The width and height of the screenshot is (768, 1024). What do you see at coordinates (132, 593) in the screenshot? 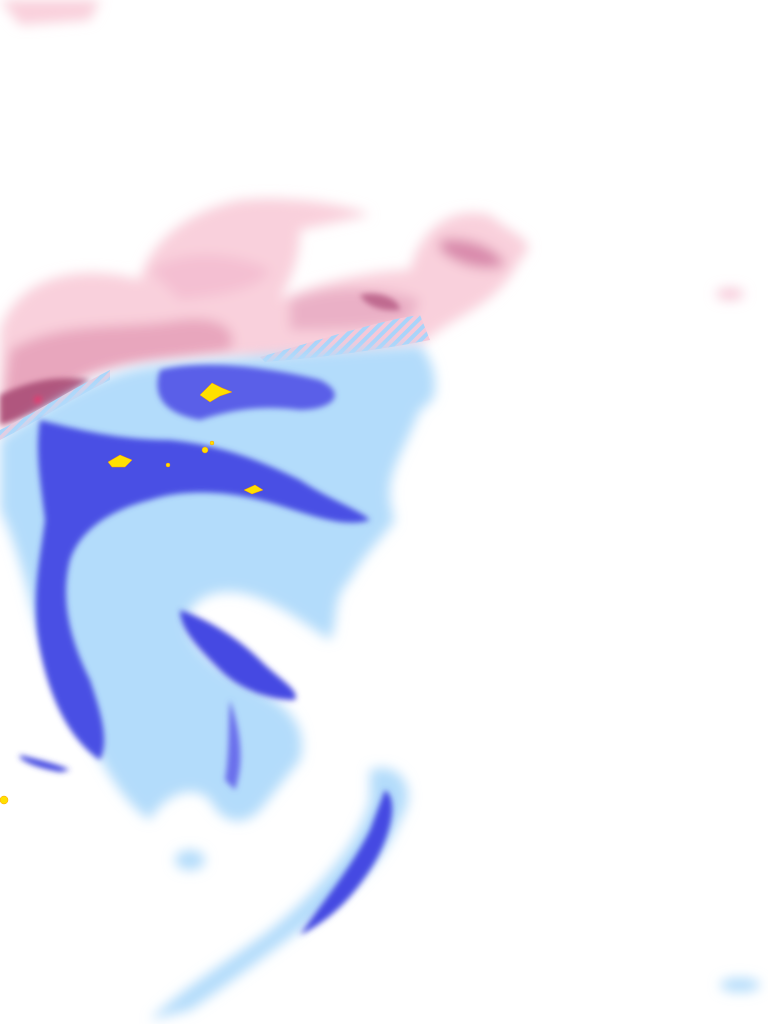
I see `rain-very-heavy-cells` at bounding box center [132, 593].